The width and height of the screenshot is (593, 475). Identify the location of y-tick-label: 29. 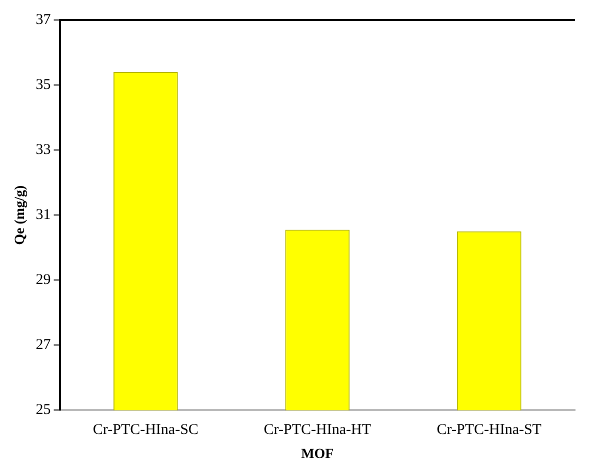
(43, 280).